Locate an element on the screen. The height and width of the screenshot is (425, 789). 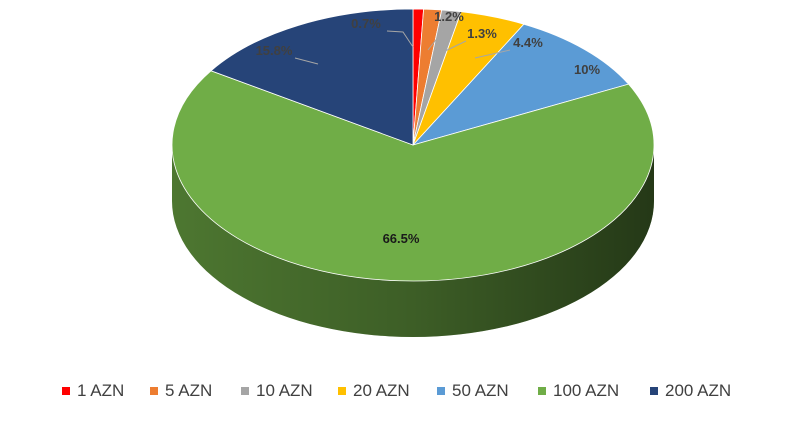
leader-line-20-azn is located at coordinates (492, 54).